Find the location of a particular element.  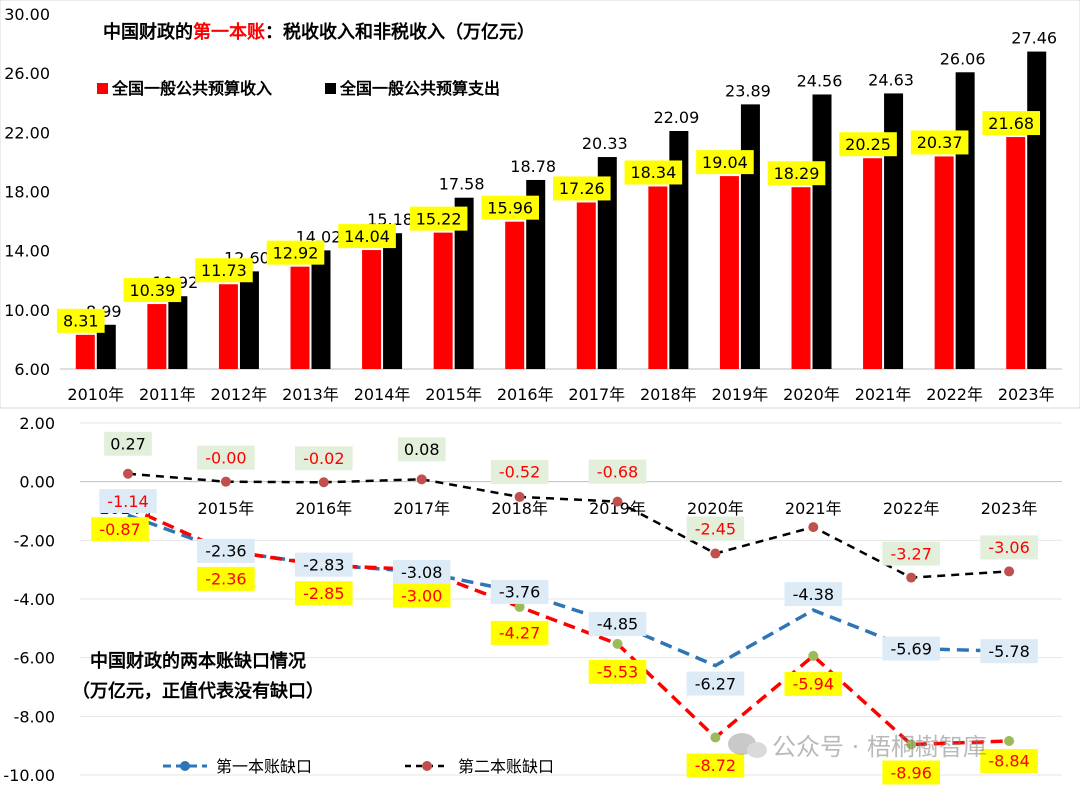

x-tick-label-2: 2017年 is located at coordinates (421, 508).